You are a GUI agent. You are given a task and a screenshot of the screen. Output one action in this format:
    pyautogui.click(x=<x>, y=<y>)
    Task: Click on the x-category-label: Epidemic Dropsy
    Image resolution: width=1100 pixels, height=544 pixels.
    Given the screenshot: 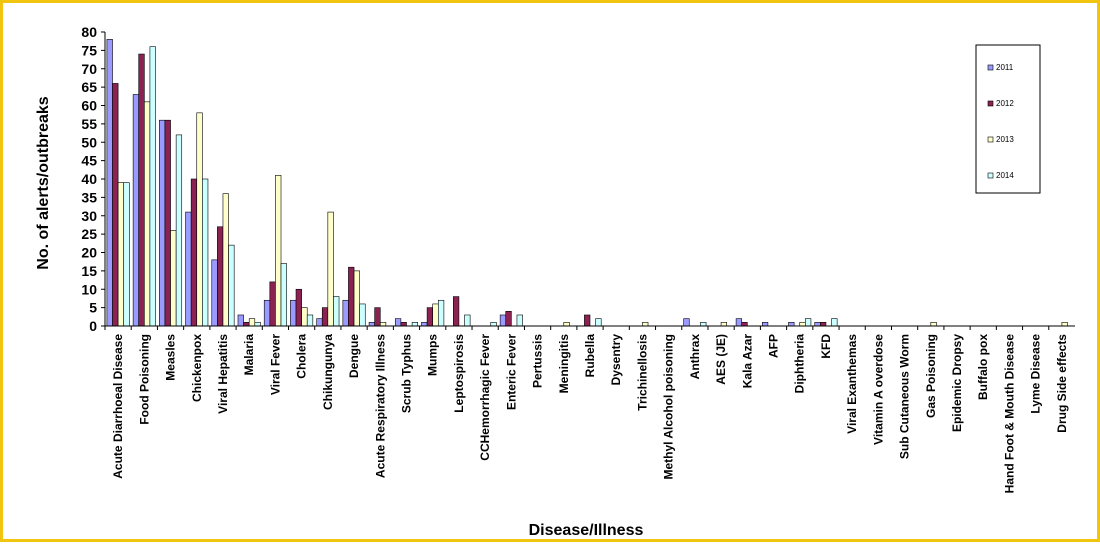 What is the action you would take?
    pyautogui.click(x=957, y=383)
    